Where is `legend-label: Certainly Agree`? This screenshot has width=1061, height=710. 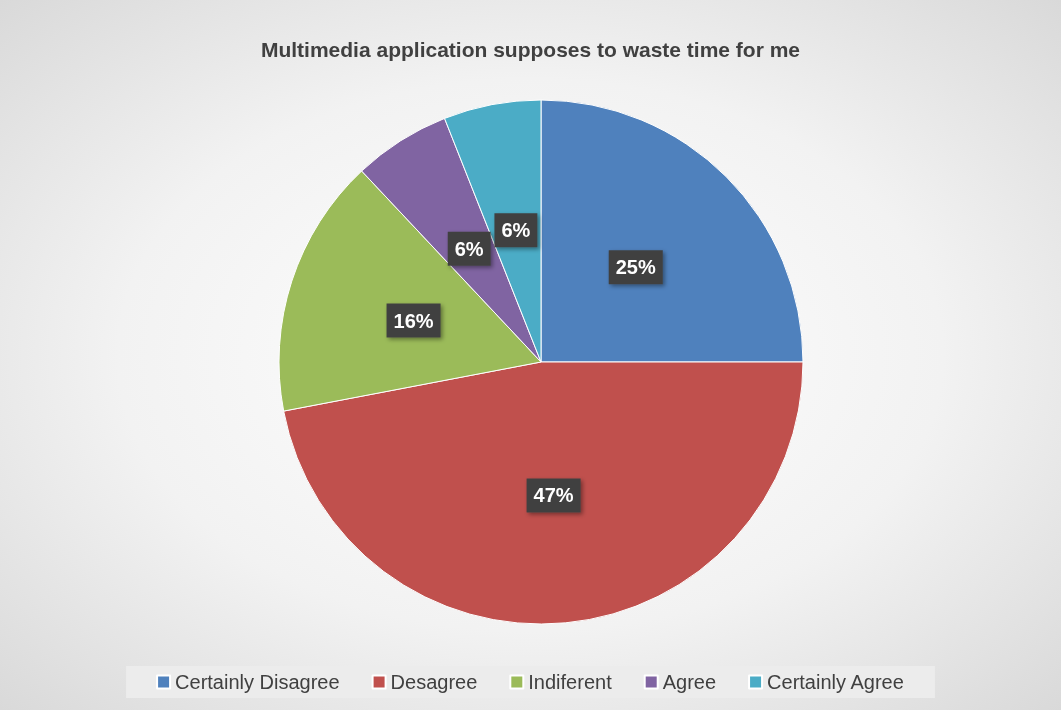 legend-label: Certainly Agree is located at coordinates (835, 682).